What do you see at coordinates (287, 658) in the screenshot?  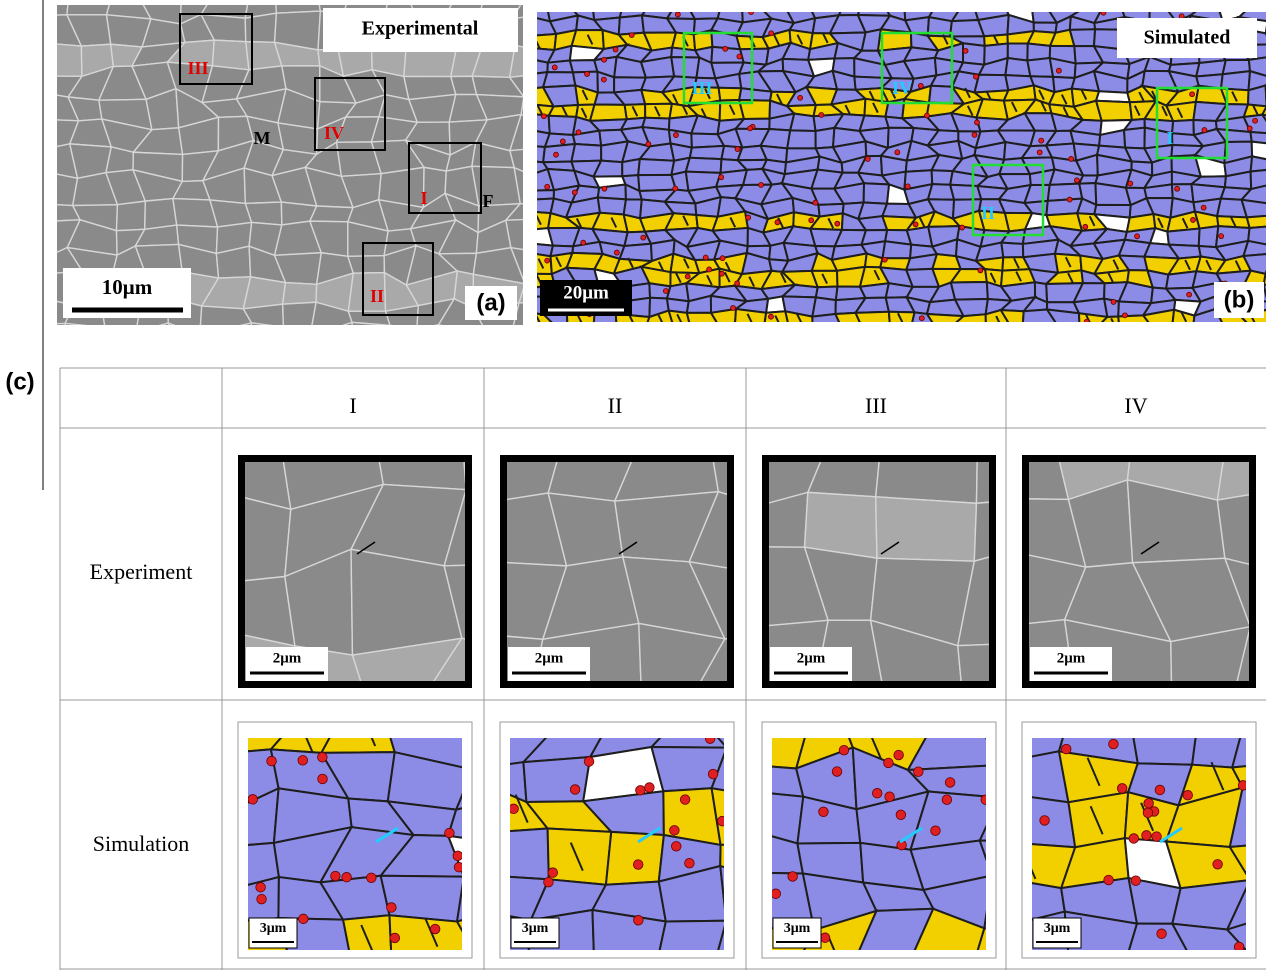 I see `scale-label: 2μm` at bounding box center [287, 658].